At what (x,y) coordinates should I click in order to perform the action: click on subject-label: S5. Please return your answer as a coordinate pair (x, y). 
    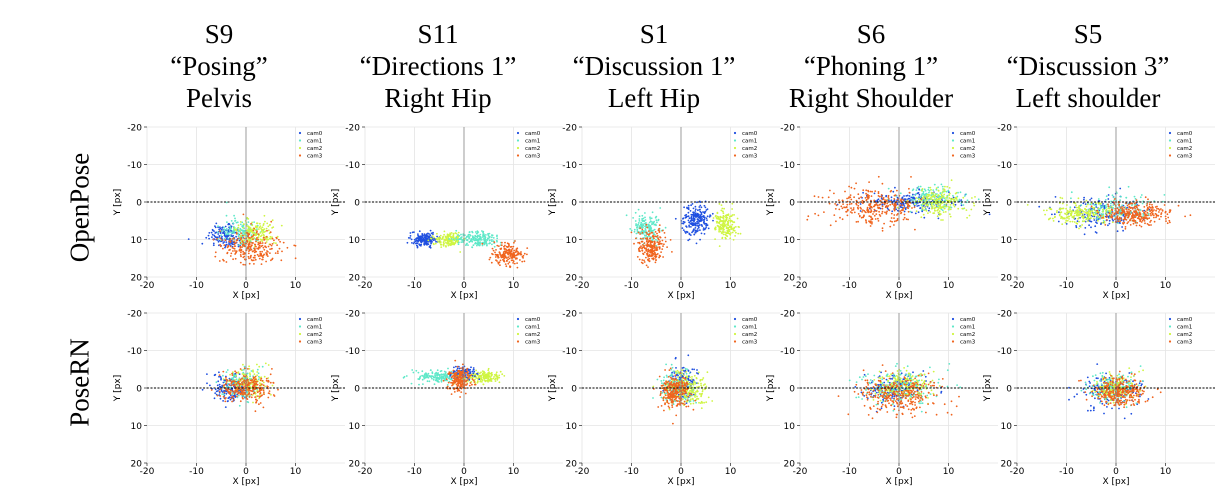
    Looking at the image, I should click on (1088, 34).